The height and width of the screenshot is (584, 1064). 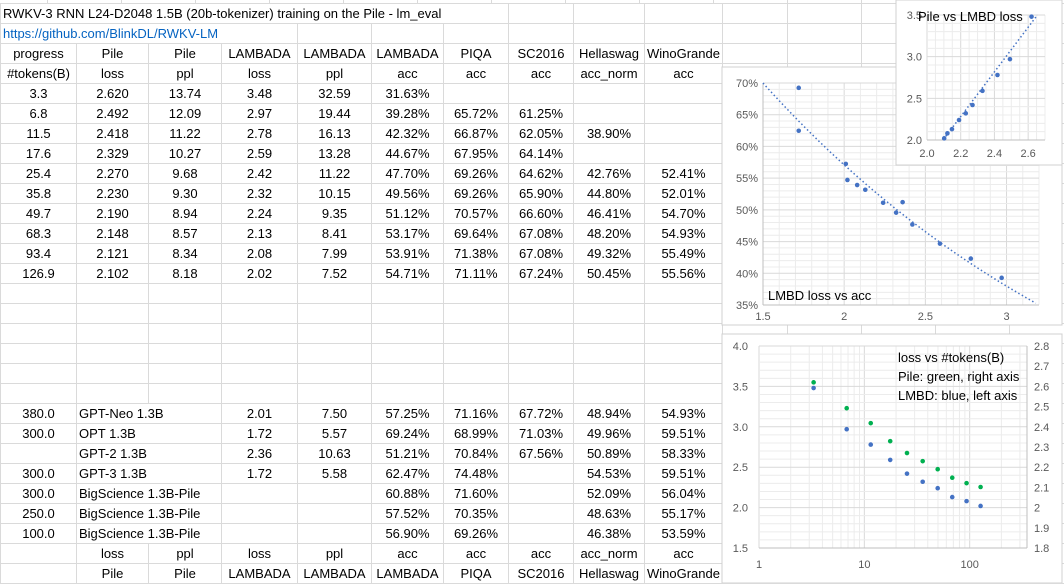 I want to click on y-right-tick-label: 2.8, so click(x=1041, y=347).